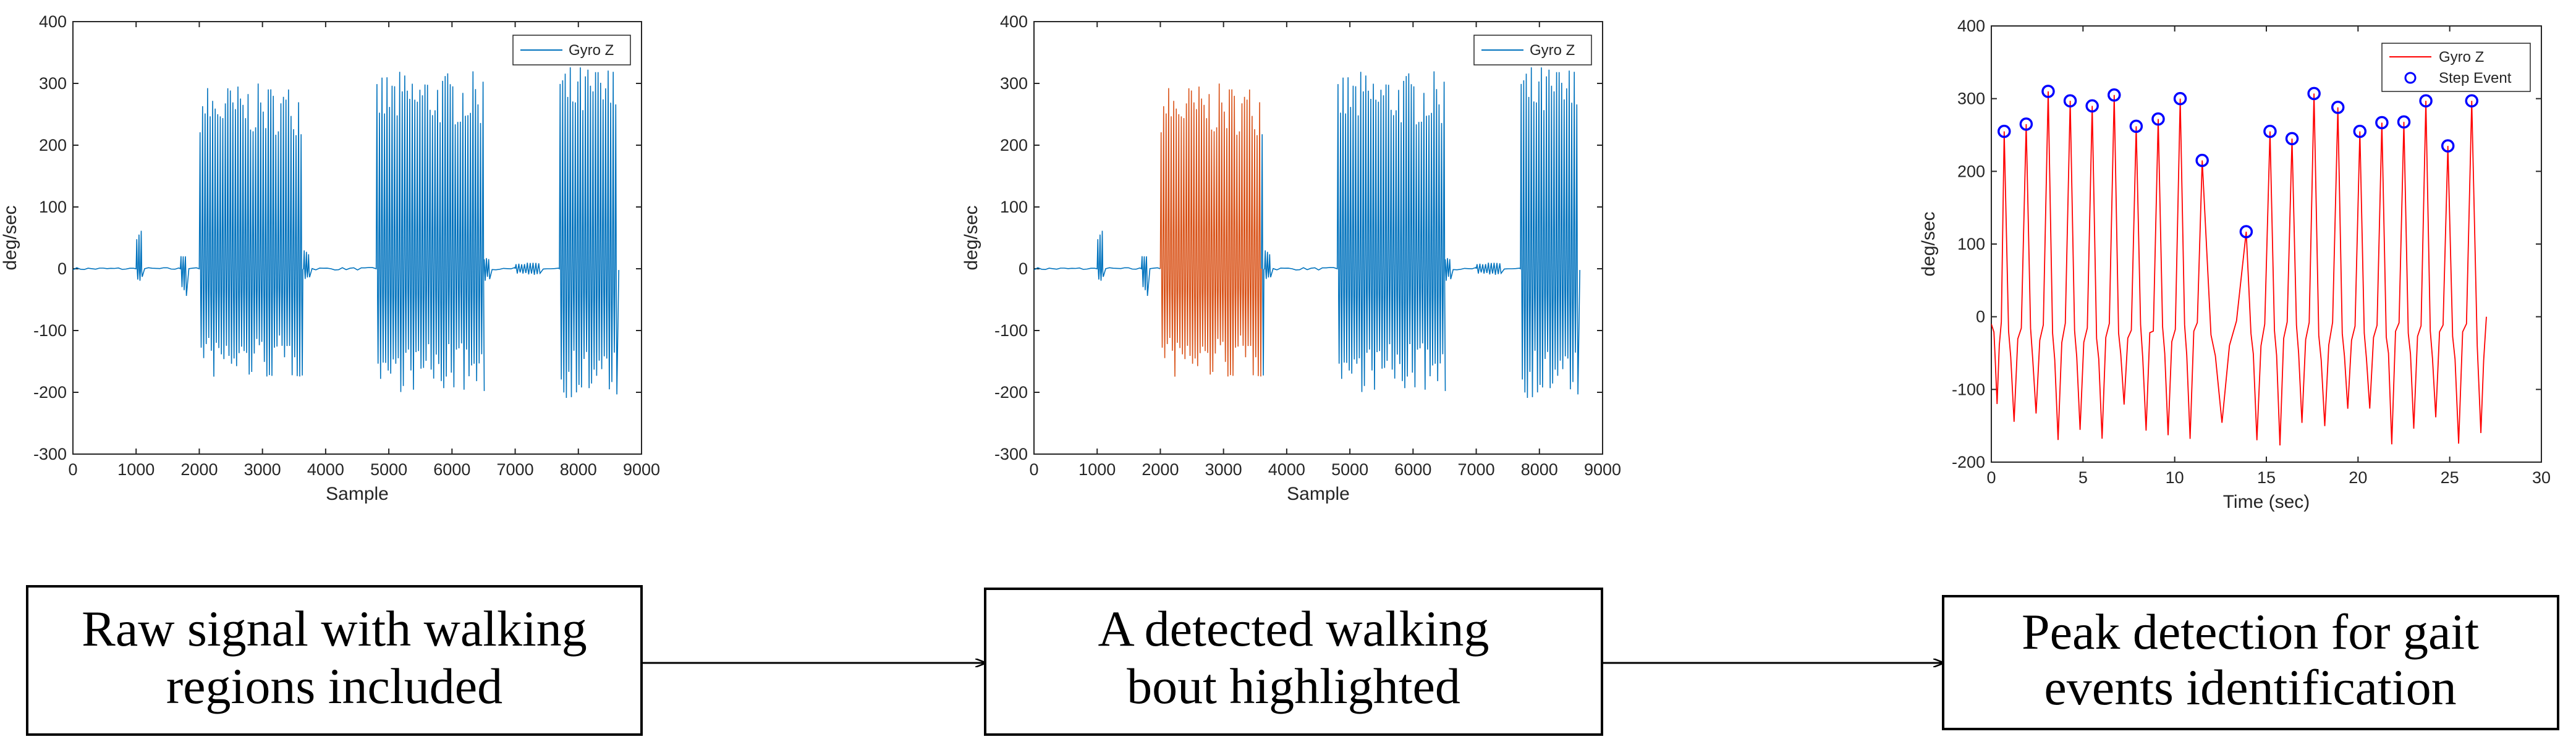  Describe the element at coordinates (1293, 686) in the screenshot. I see `caption-line: bout highlighted` at that location.